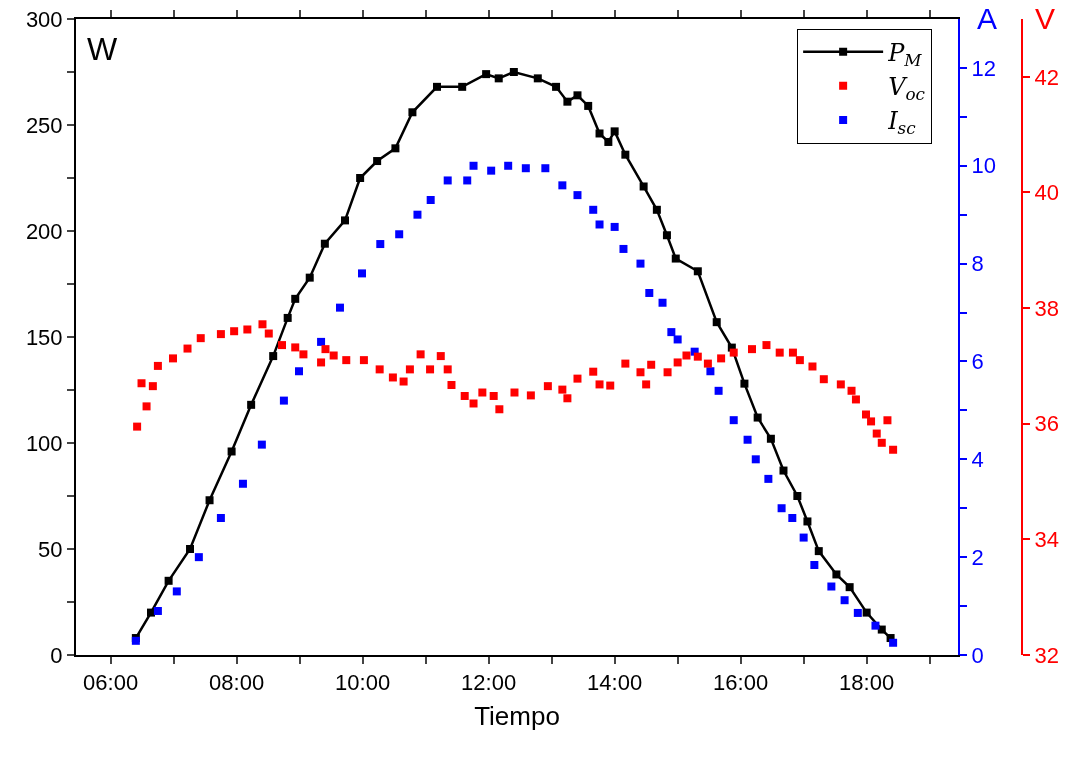 The height and width of the screenshot is (763, 1084). I want to click on y-tick-label: 0, so click(56, 655).